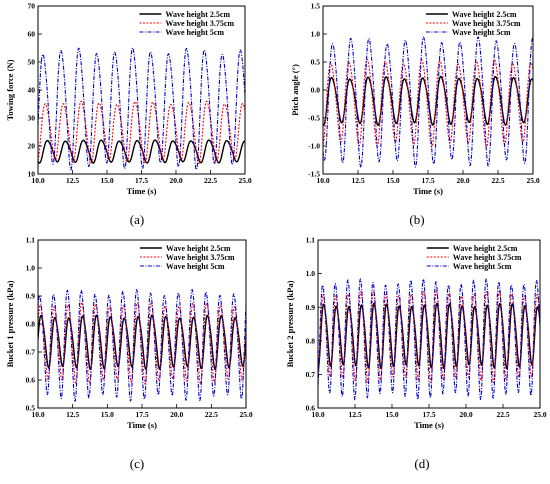 The height and width of the screenshot is (484, 550). What do you see at coordinates (314, 118) in the screenshot?
I see `y-tick-label: -0.5` at bounding box center [314, 118].